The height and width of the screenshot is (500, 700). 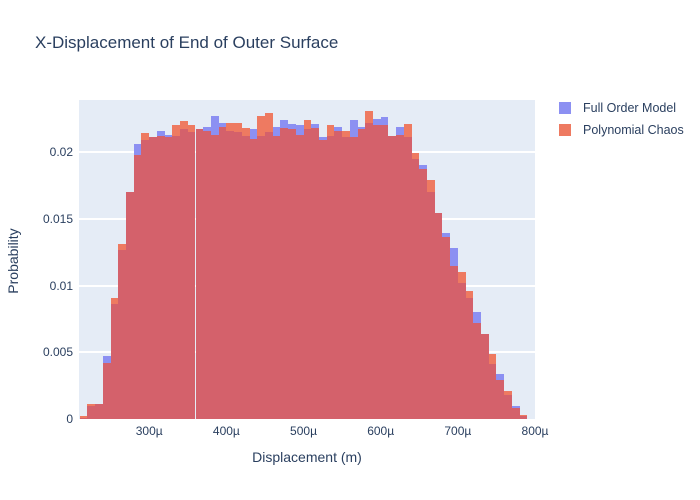 I want to click on legend-item-polynomial-chaos: Polynomial Chaos, so click(x=621, y=130).